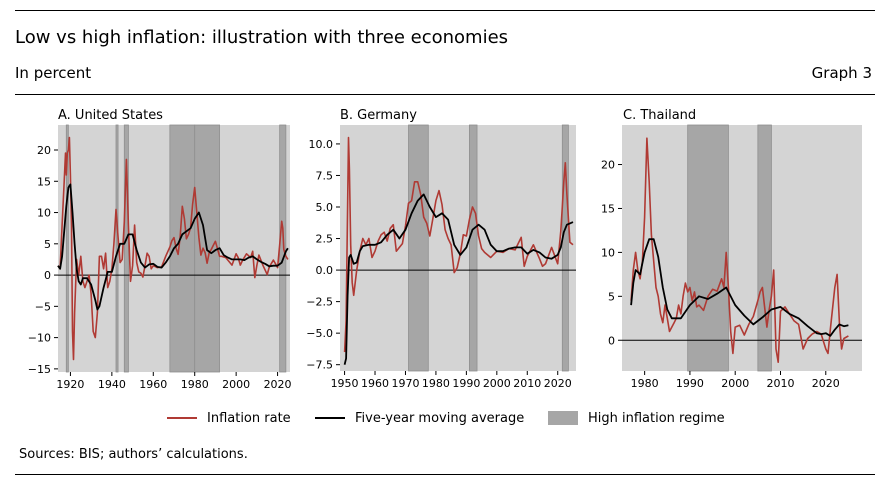  Describe the element at coordinates (659, 115) in the screenshot. I see `panel-title: C. Thailand` at that location.